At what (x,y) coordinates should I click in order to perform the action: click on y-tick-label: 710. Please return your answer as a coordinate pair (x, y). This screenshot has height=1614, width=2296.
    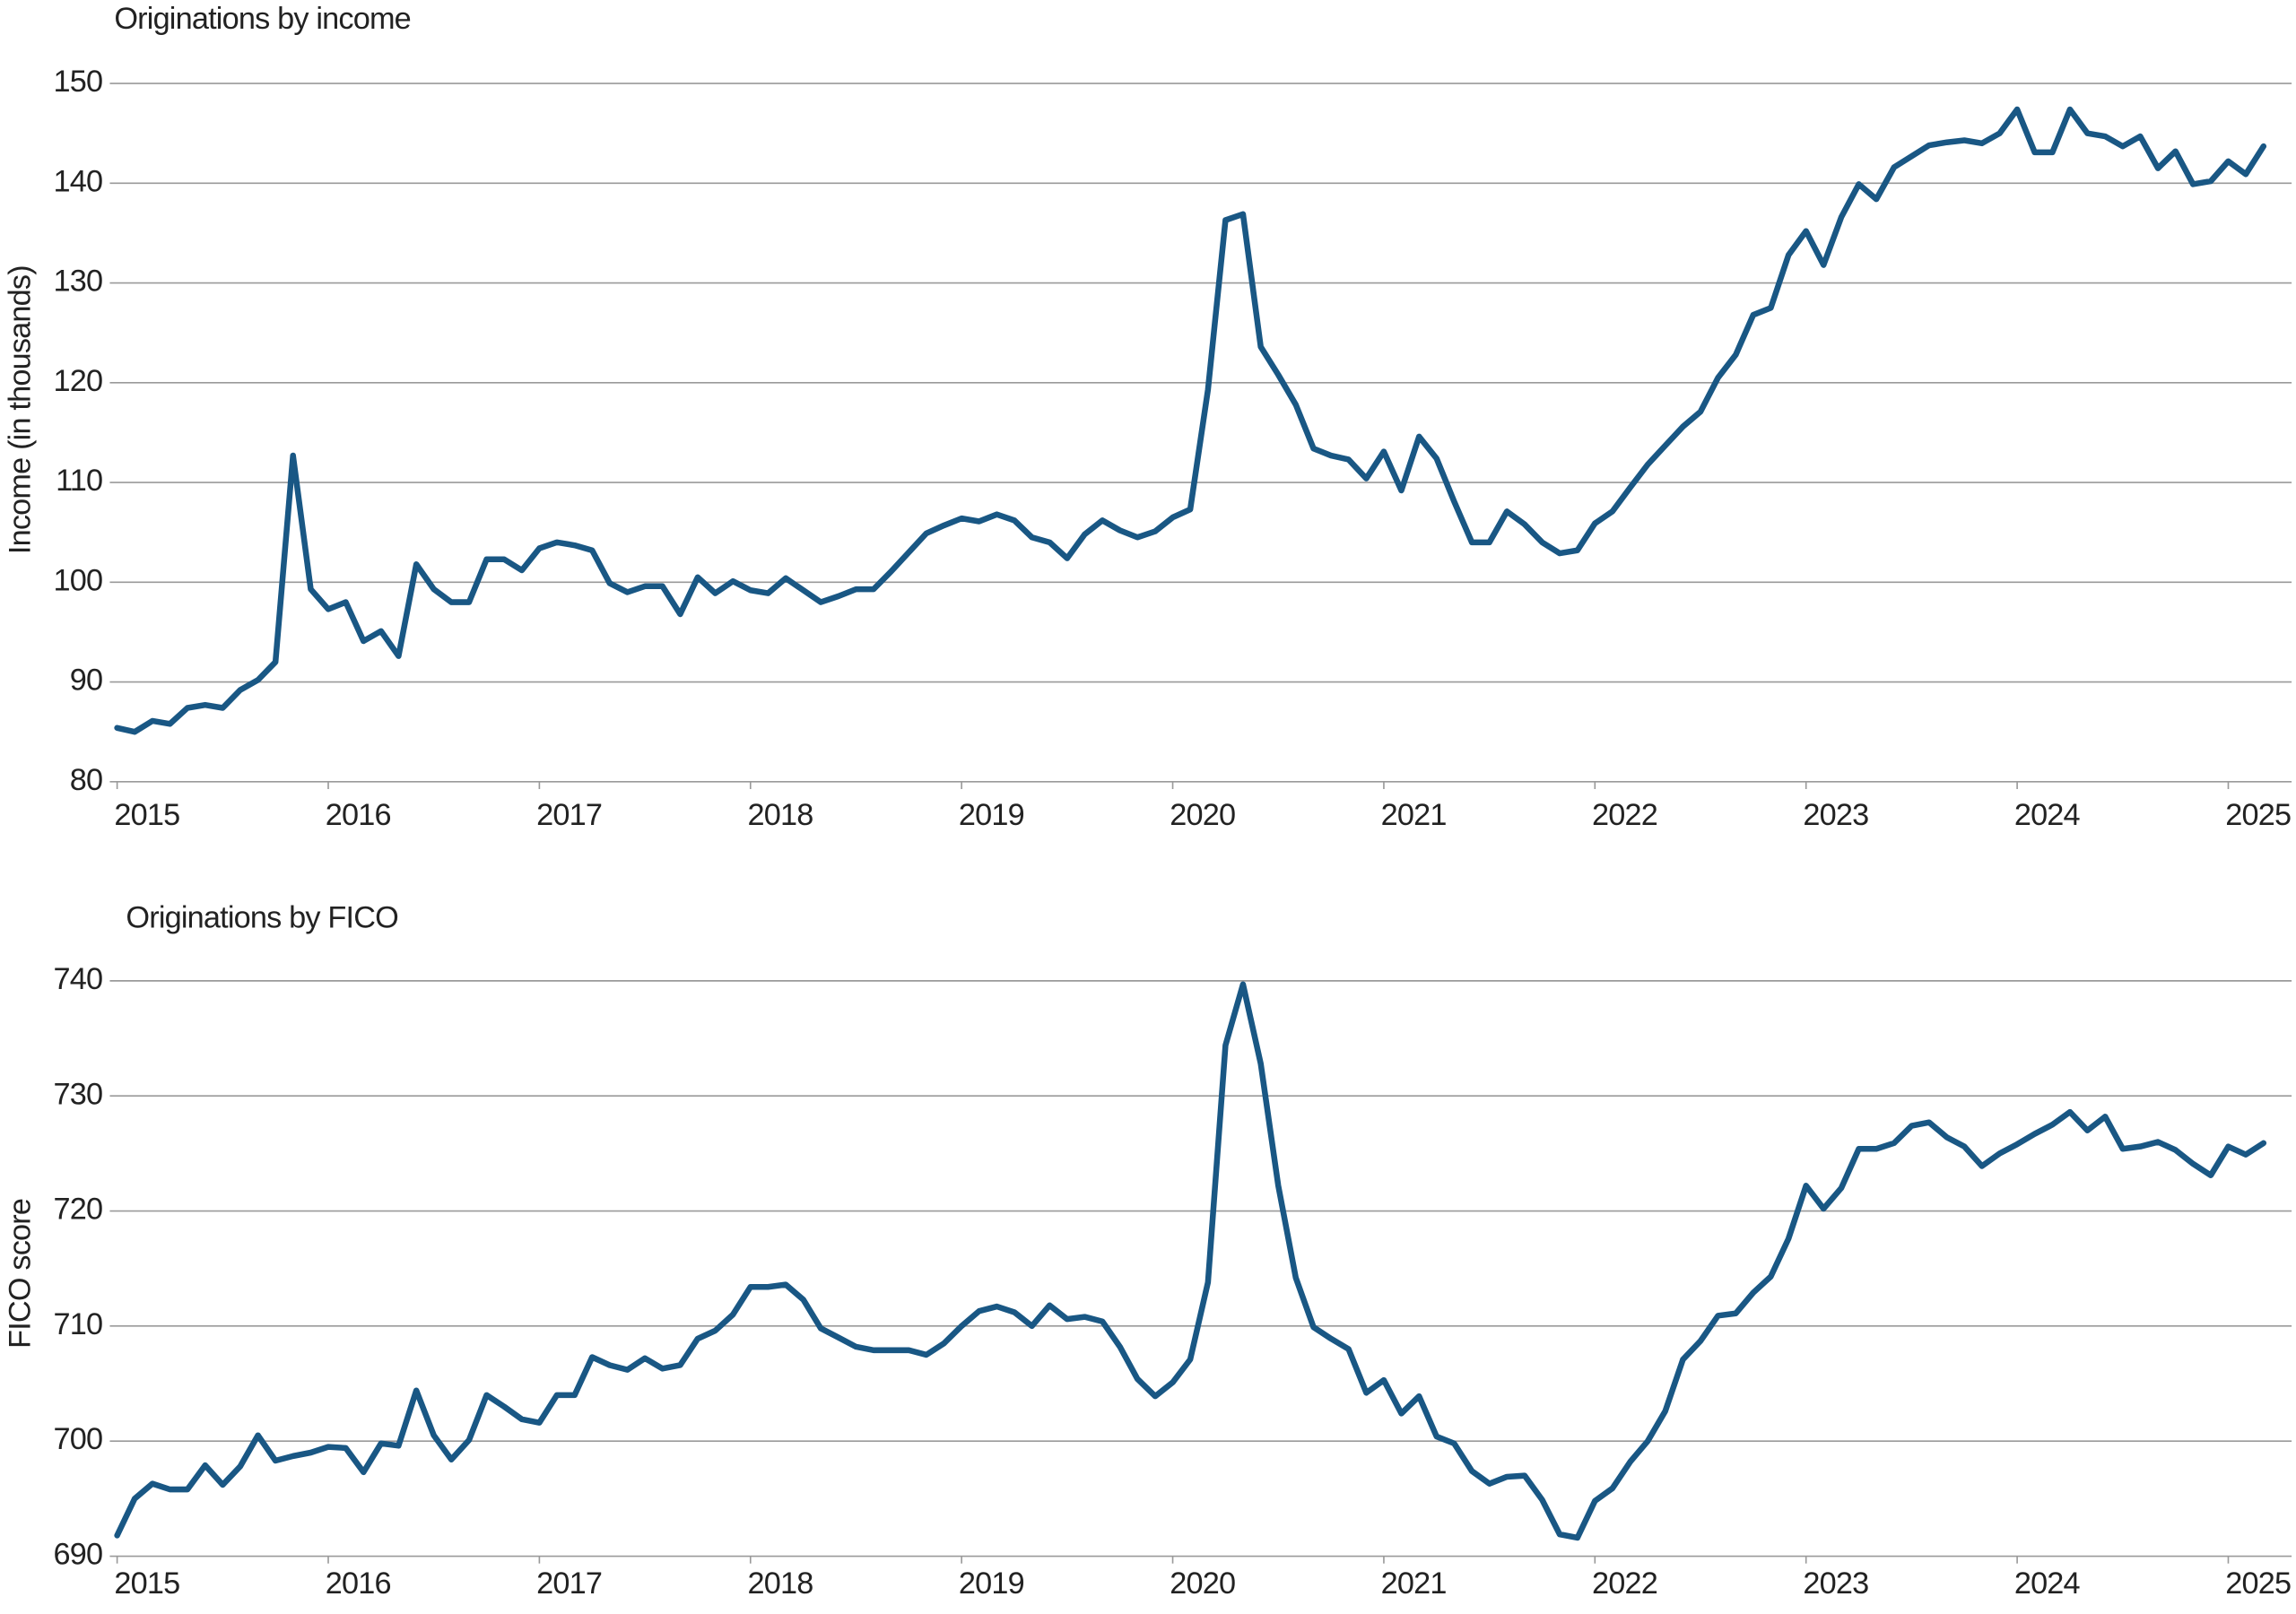
    Looking at the image, I should click on (78, 1324).